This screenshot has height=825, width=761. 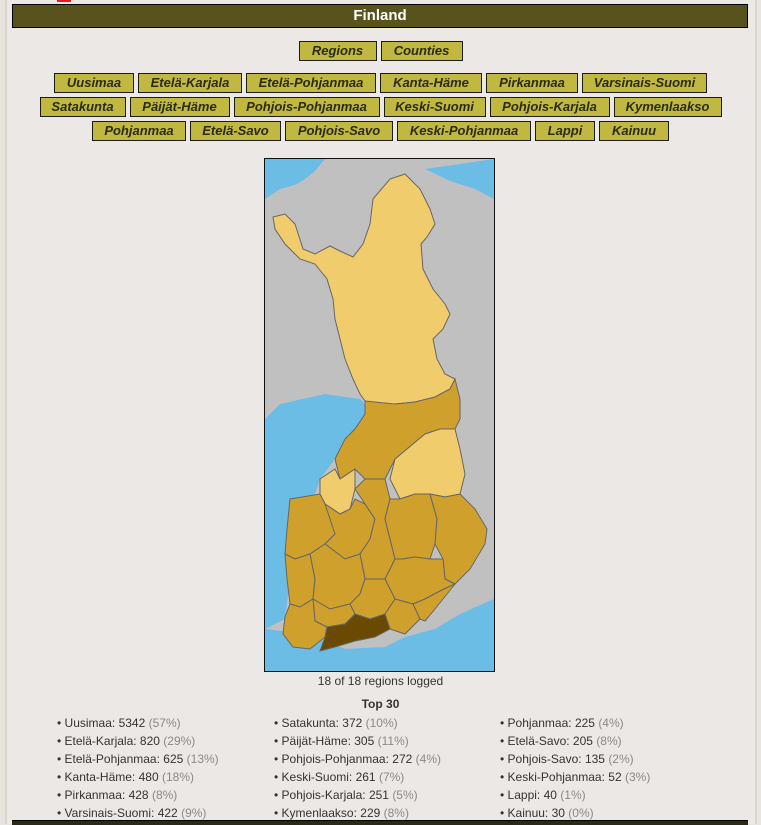 What do you see at coordinates (464, 131) in the screenshot?
I see `region-button-keski-pohjanmaa: Keski-Pohjanmaa` at bounding box center [464, 131].